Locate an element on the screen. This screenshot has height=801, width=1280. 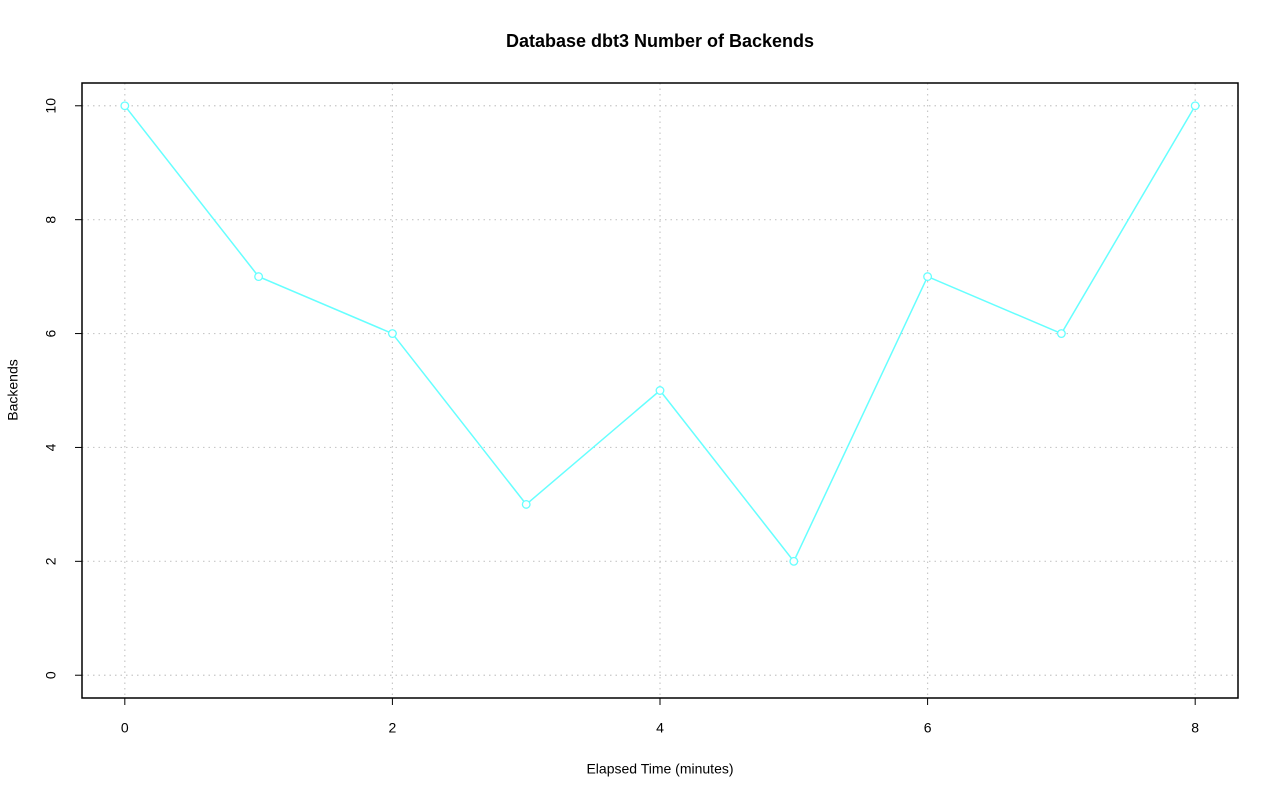
y-tick-label: 10 is located at coordinates (51, 106).